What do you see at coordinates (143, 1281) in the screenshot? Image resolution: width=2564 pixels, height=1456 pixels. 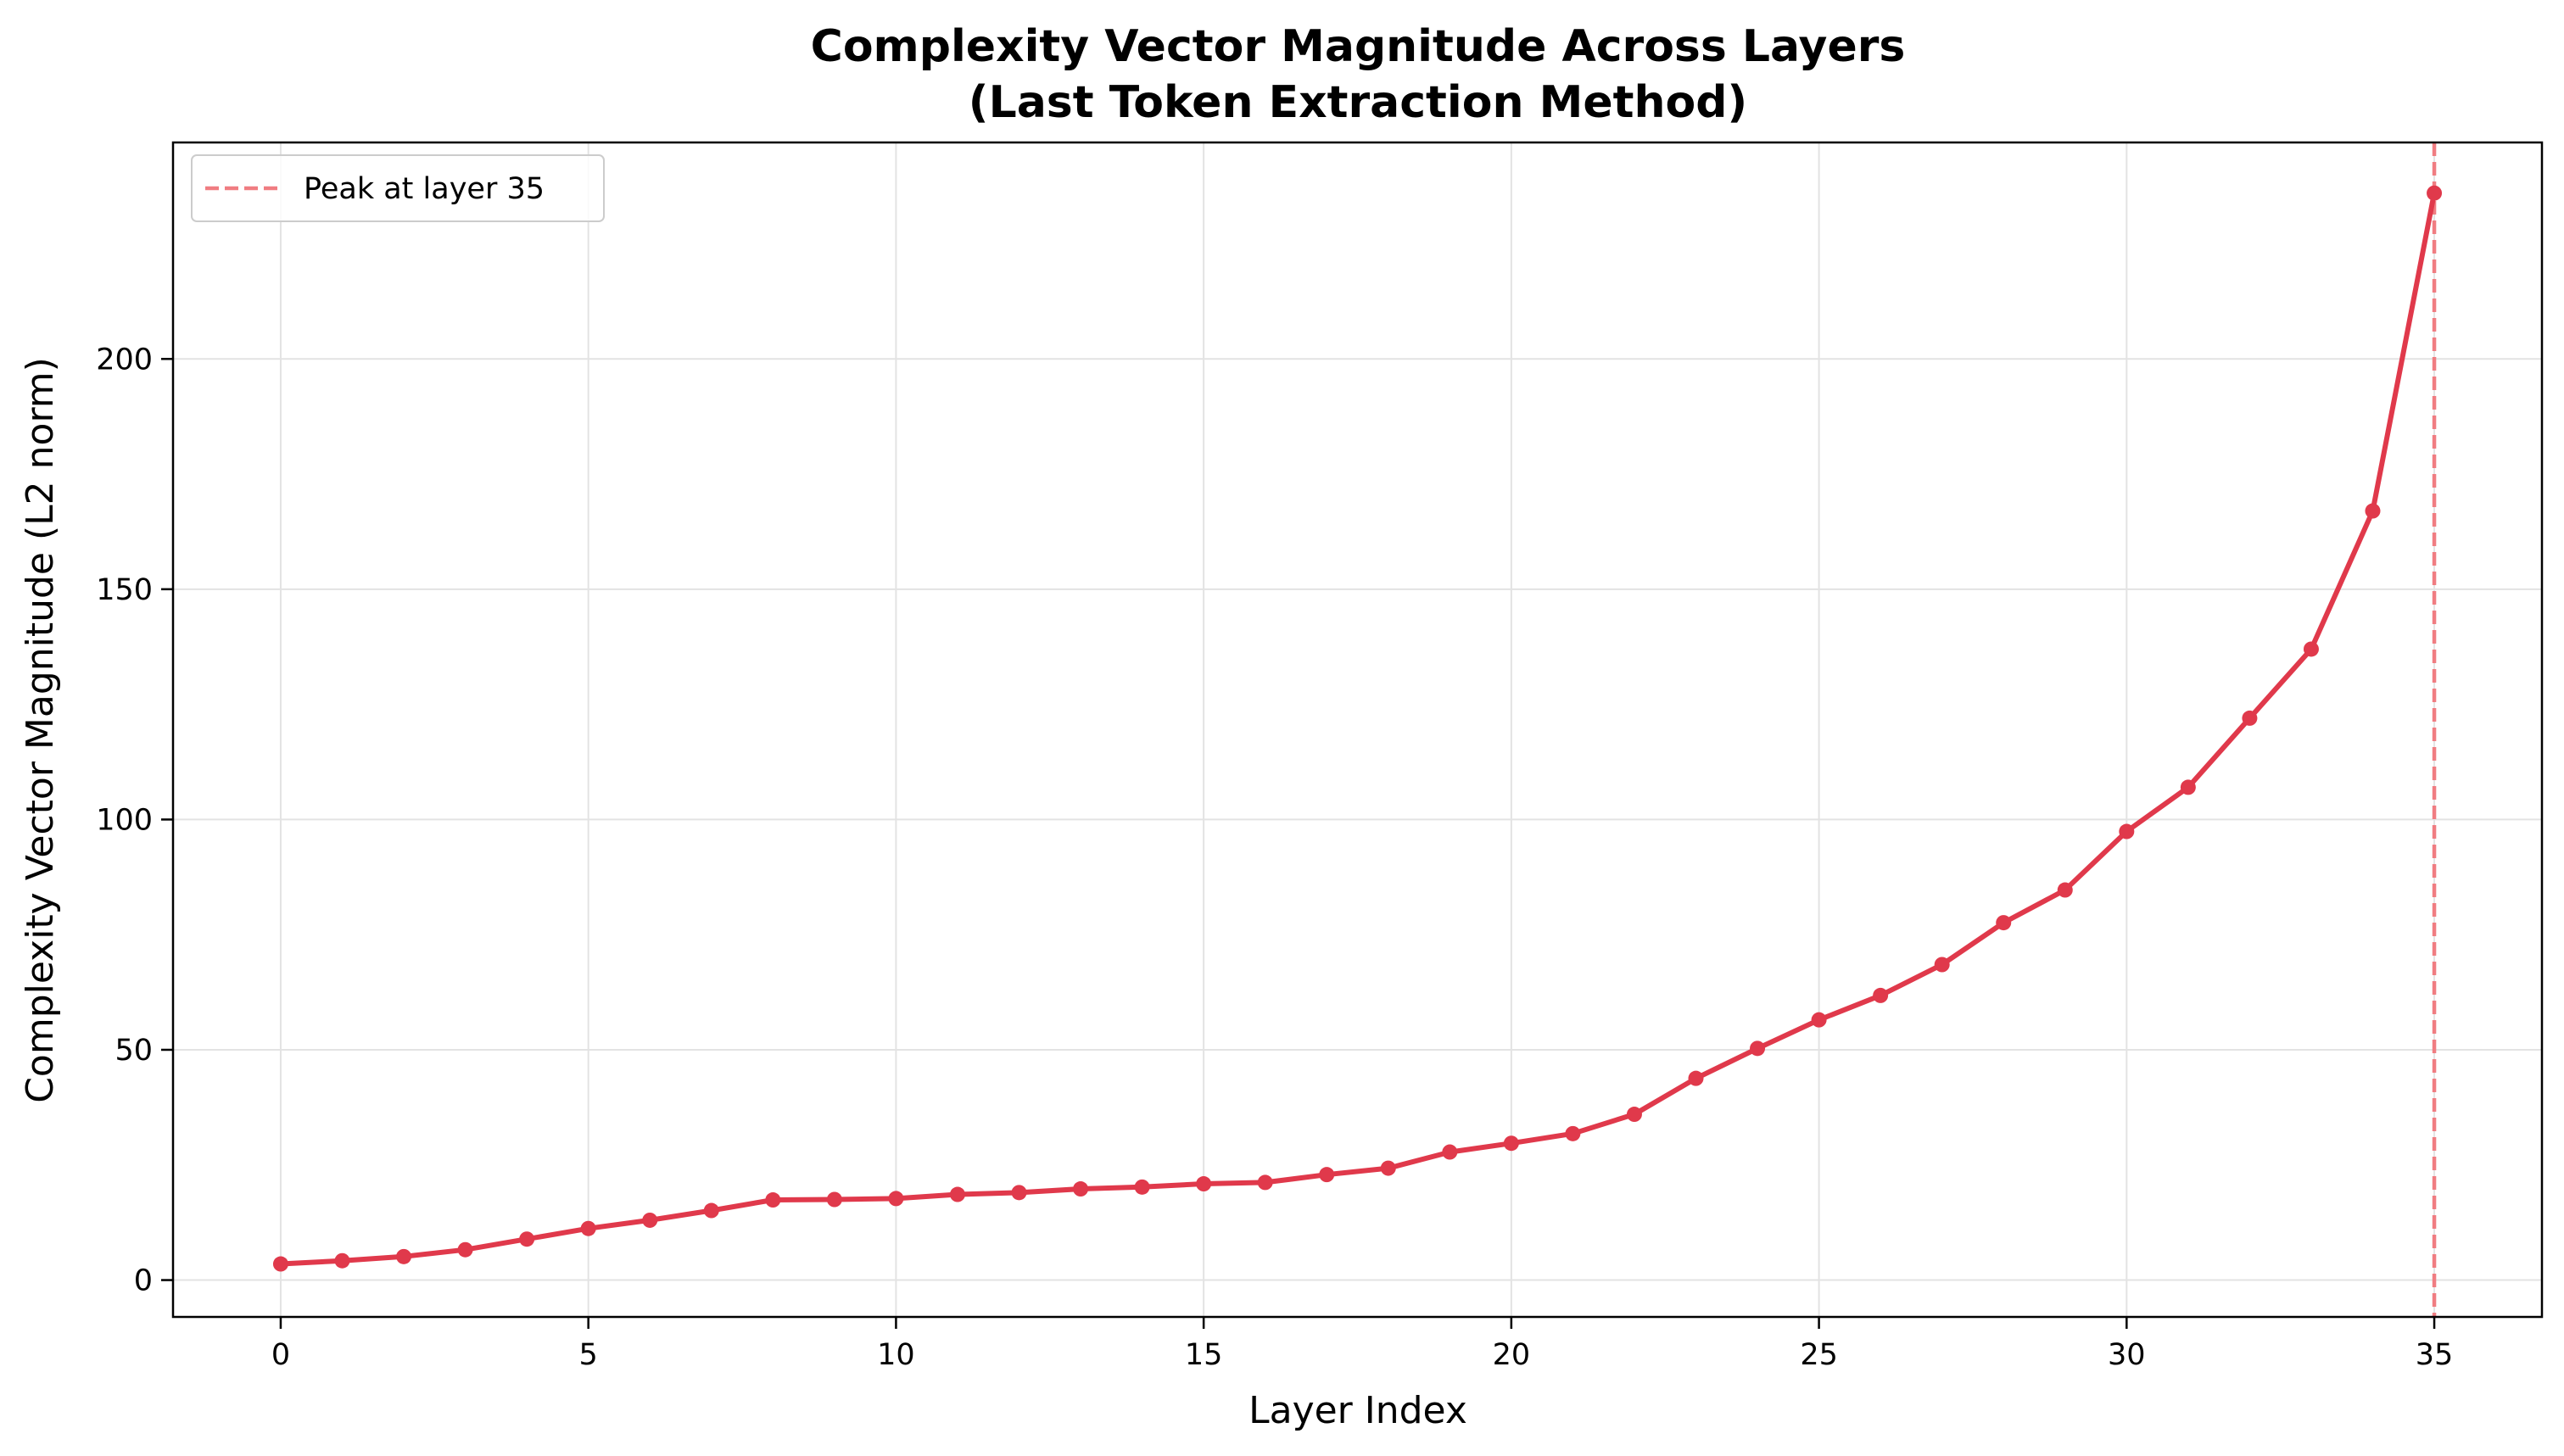 I see `y-tick-label: 0` at bounding box center [143, 1281].